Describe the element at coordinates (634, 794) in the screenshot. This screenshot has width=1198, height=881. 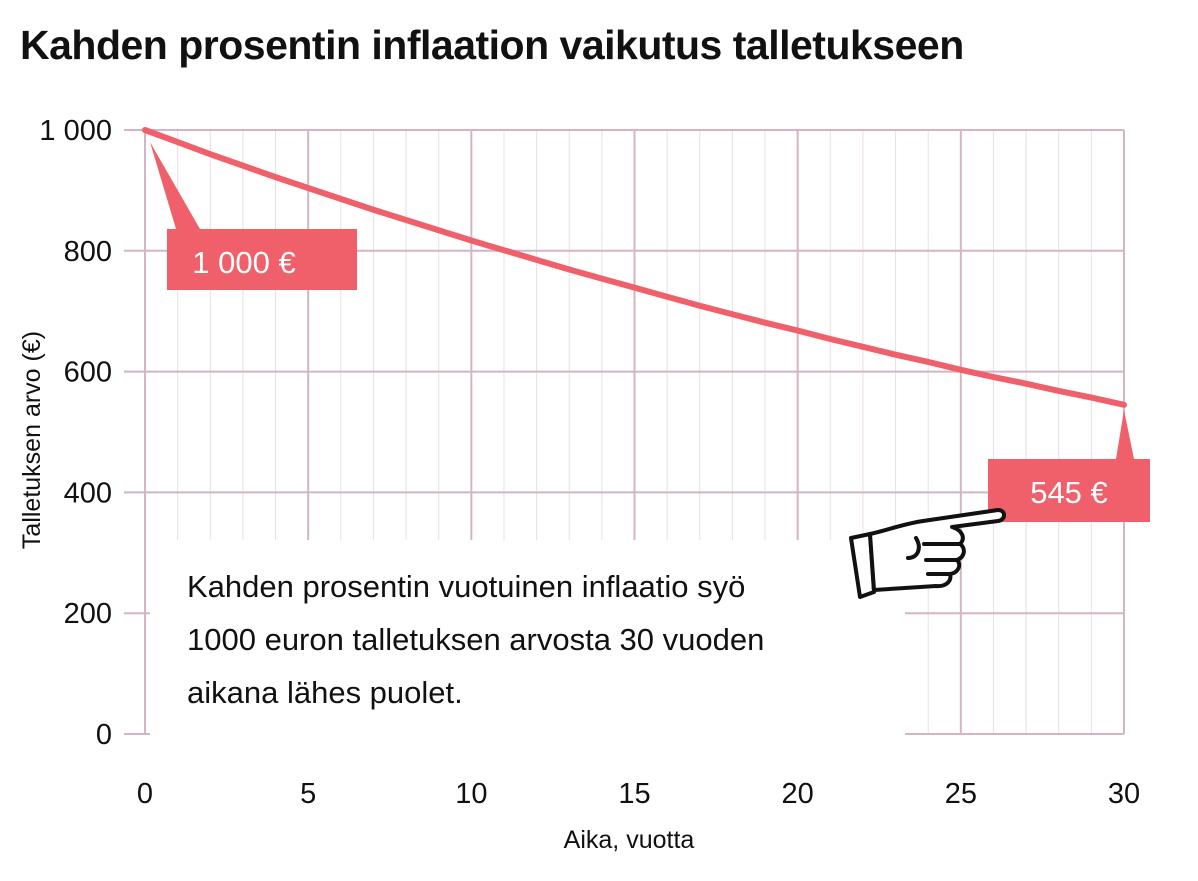
I see `x-tick-label: 15` at that location.